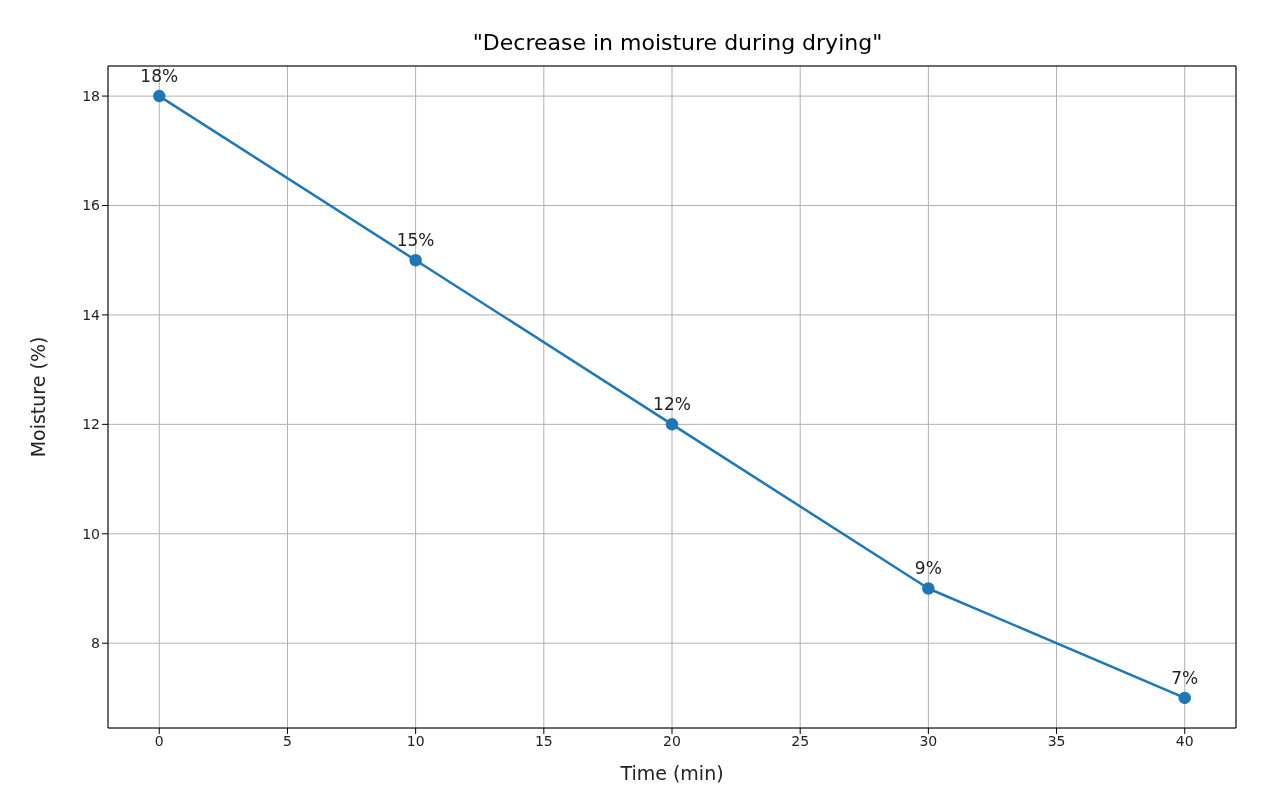 Image resolution: width=1269 pixels, height=811 pixels. Describe the element at coordinates (928, 568) in the screenshot. I see `data-label: 9%` at that location.